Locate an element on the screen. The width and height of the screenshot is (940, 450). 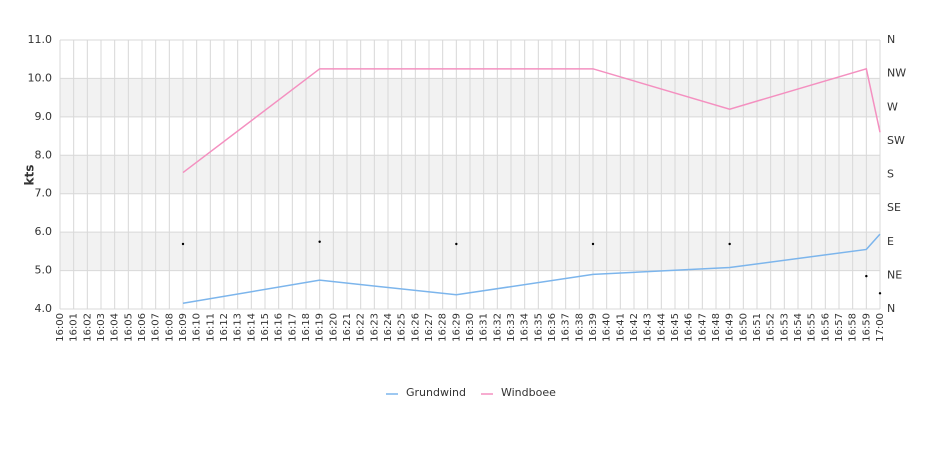
y-axis-label: kts is located at coordinates (30, 175).